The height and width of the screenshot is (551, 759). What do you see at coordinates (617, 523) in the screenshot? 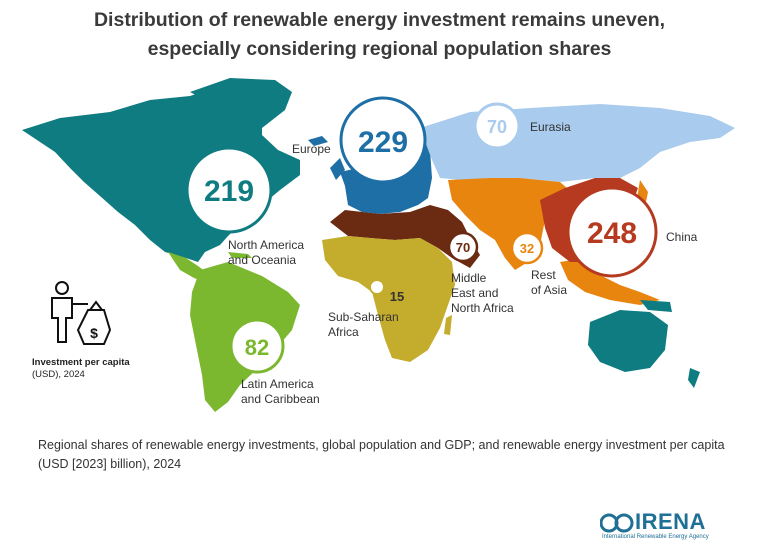
I see `irena-logo-icon` at bounding box center [617, 523].